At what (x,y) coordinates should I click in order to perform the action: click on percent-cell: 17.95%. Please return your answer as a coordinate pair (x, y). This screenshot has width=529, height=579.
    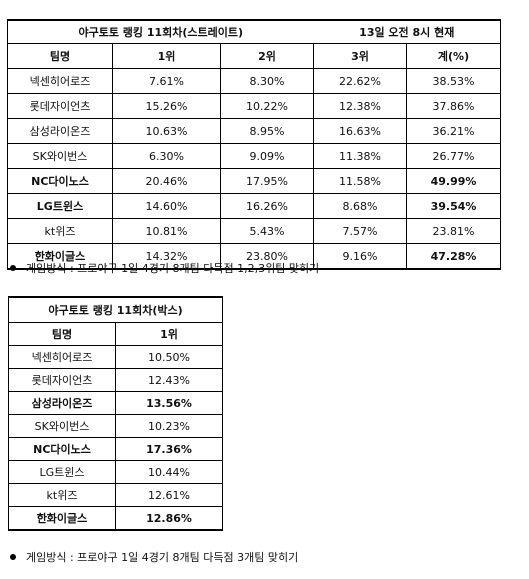
    Looking at the image, I should click on (267, 181).